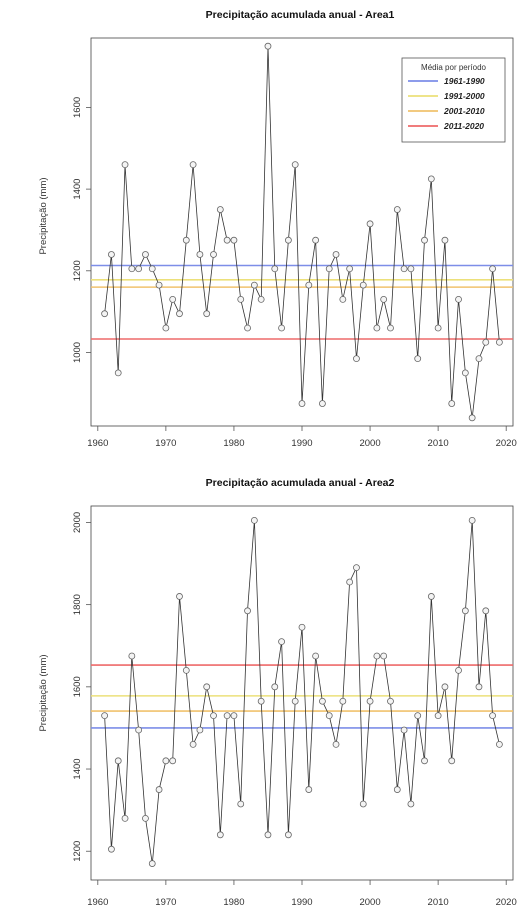  I want to click on x-tick-label: 1960, so click(97, 902).